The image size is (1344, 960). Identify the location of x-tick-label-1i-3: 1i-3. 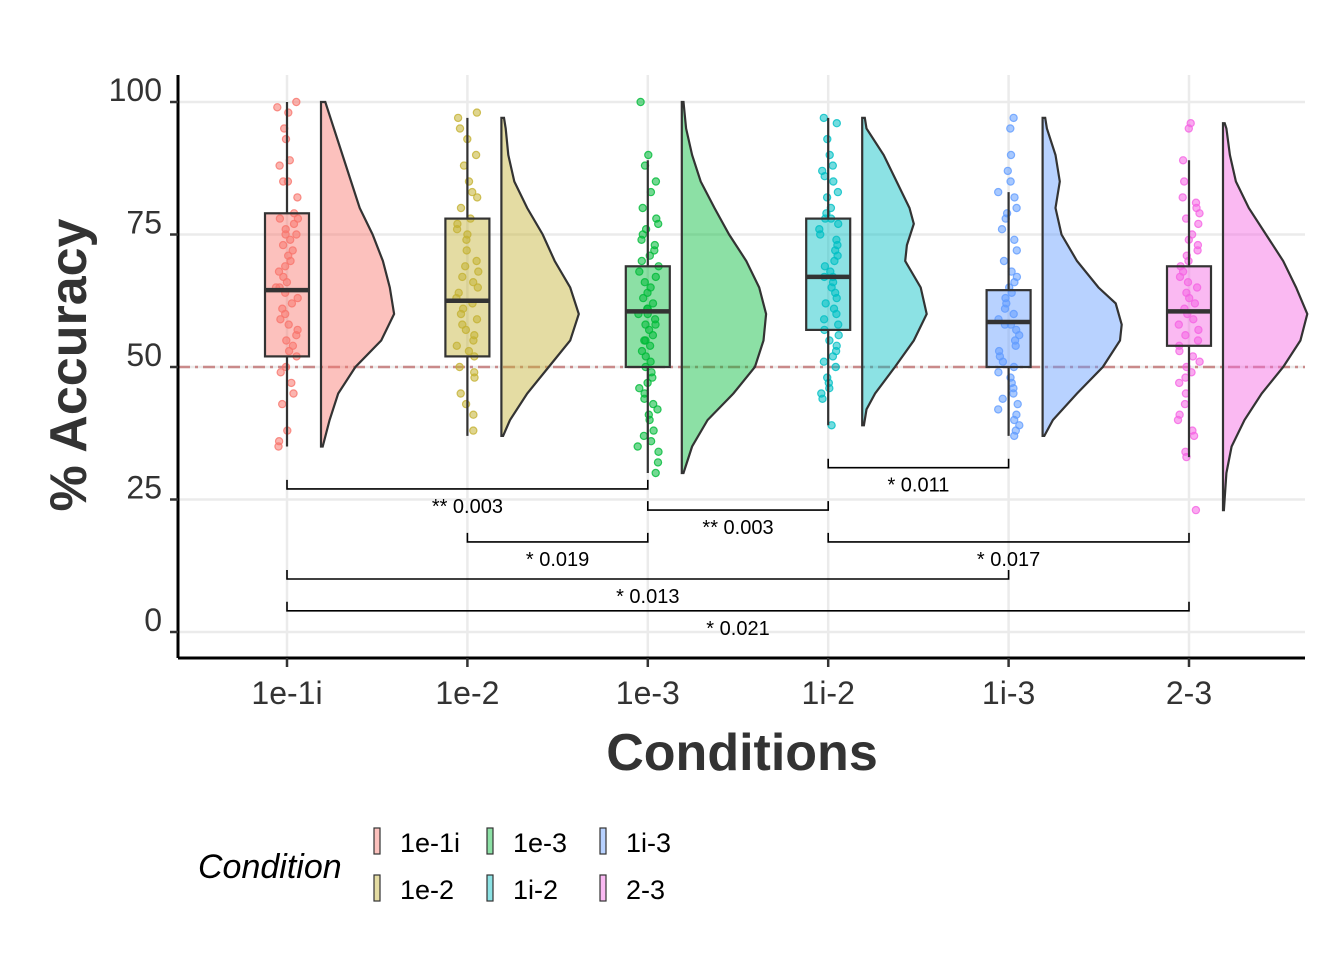
(1008, 693).